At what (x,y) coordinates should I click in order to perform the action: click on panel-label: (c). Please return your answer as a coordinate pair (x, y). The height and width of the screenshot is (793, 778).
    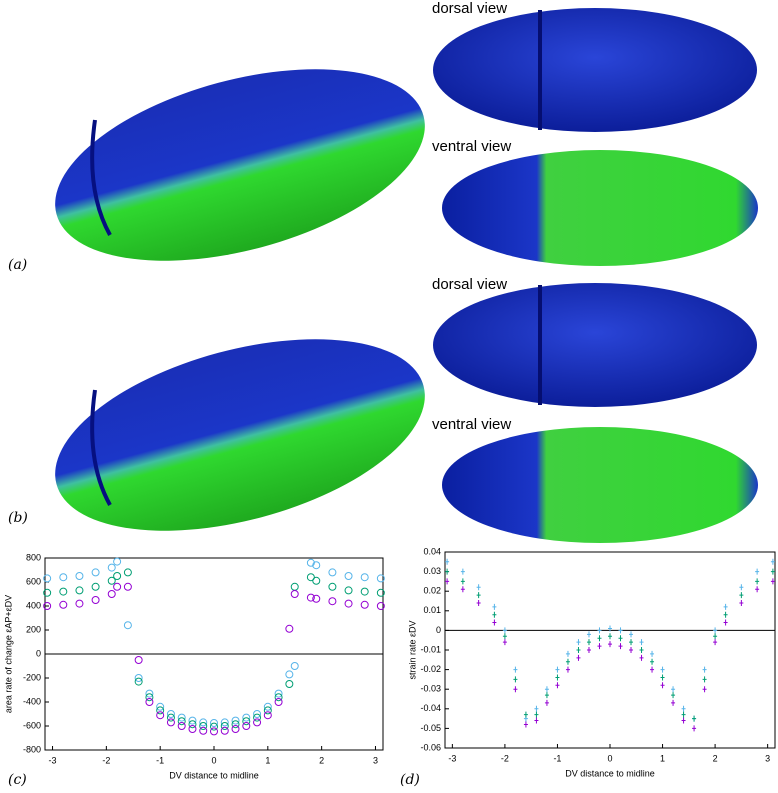
    Looking at the image, I should click on (17, 780).